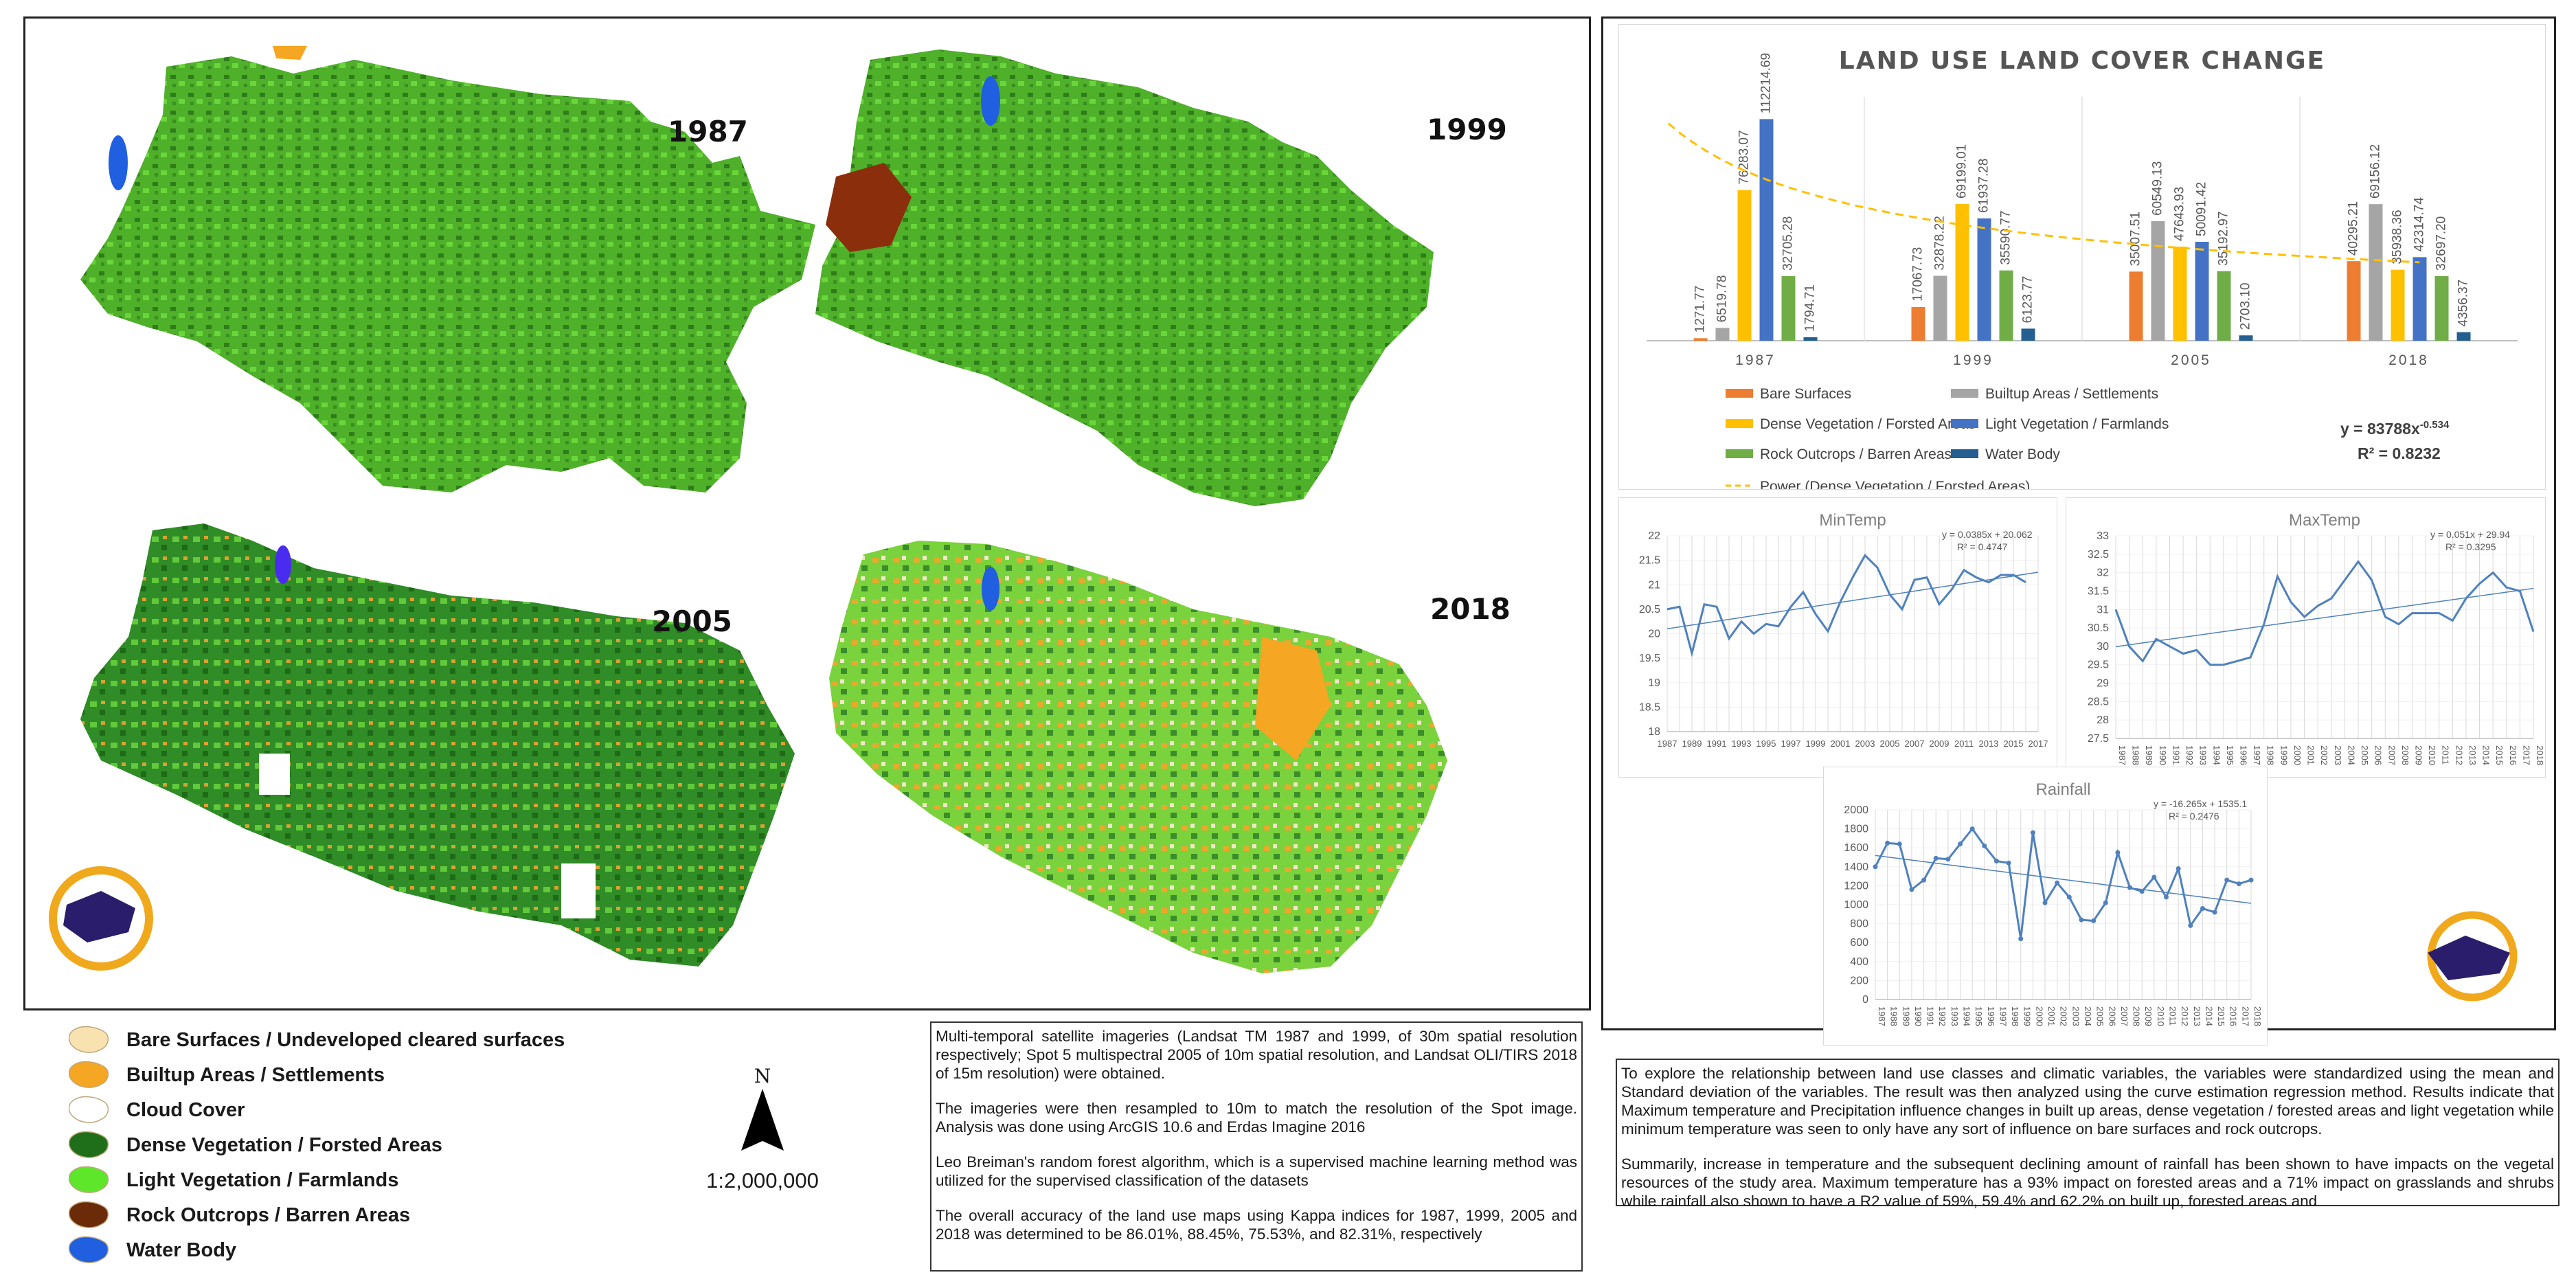 The height and width of the screenshot is (1288, 2576). What do you see at coordinates (2395, 428) in the screenshot?
I see `trendline-equation: y = 83788x-0.534` at bounding box center [2395, 428].